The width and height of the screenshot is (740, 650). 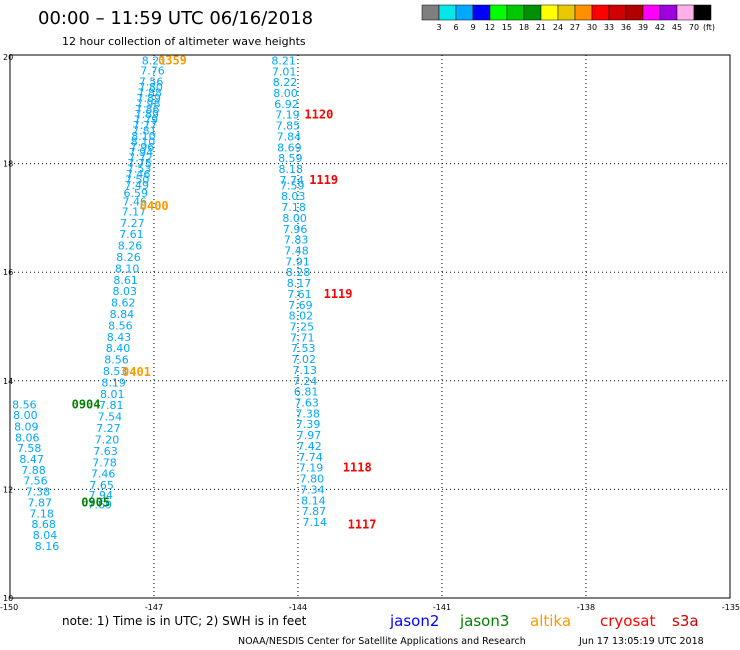 I want to click on swh-value-cryosat: 8.21, so click(x=283, y=60).